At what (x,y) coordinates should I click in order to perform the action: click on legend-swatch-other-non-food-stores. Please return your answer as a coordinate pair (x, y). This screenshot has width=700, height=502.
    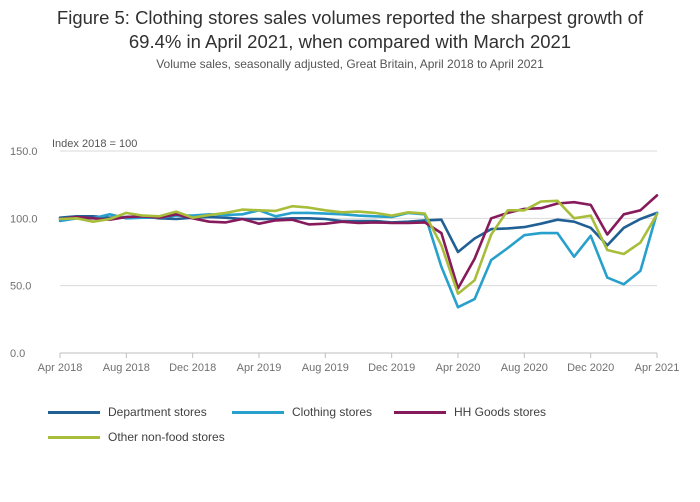
    Looking at the image, I should click on (74, 437).